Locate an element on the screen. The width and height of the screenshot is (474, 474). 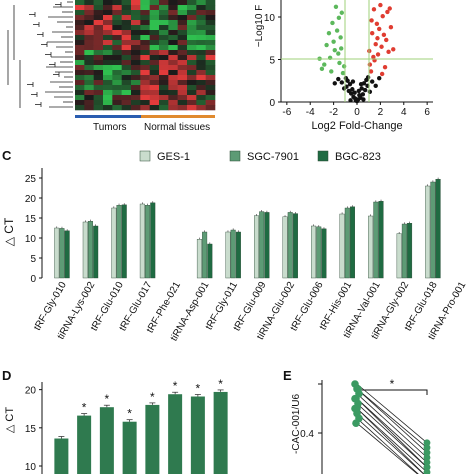
volcano-y-tick-label: 10 is located at coordinates (270, 18).